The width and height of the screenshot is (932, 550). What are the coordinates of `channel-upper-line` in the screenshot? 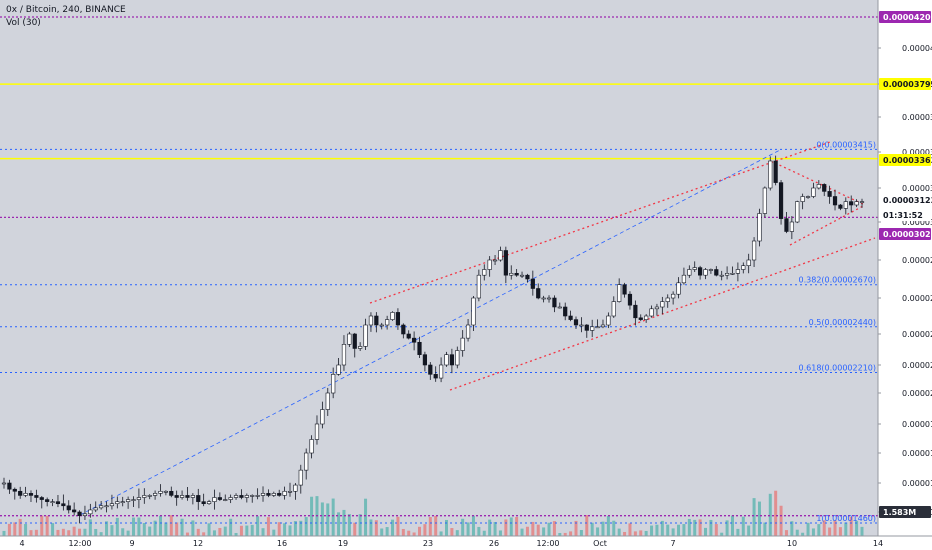 It's located at (600, 222).